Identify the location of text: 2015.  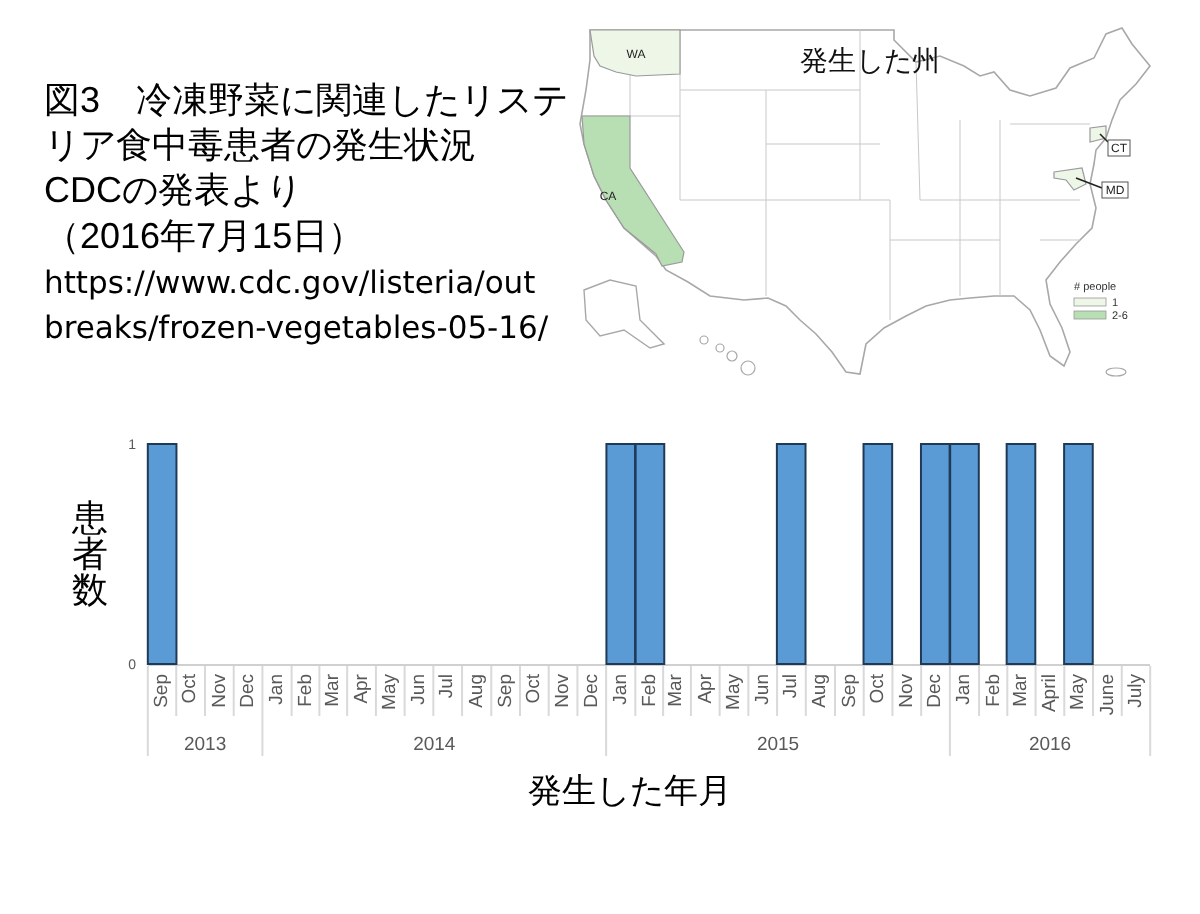
(778, 745).